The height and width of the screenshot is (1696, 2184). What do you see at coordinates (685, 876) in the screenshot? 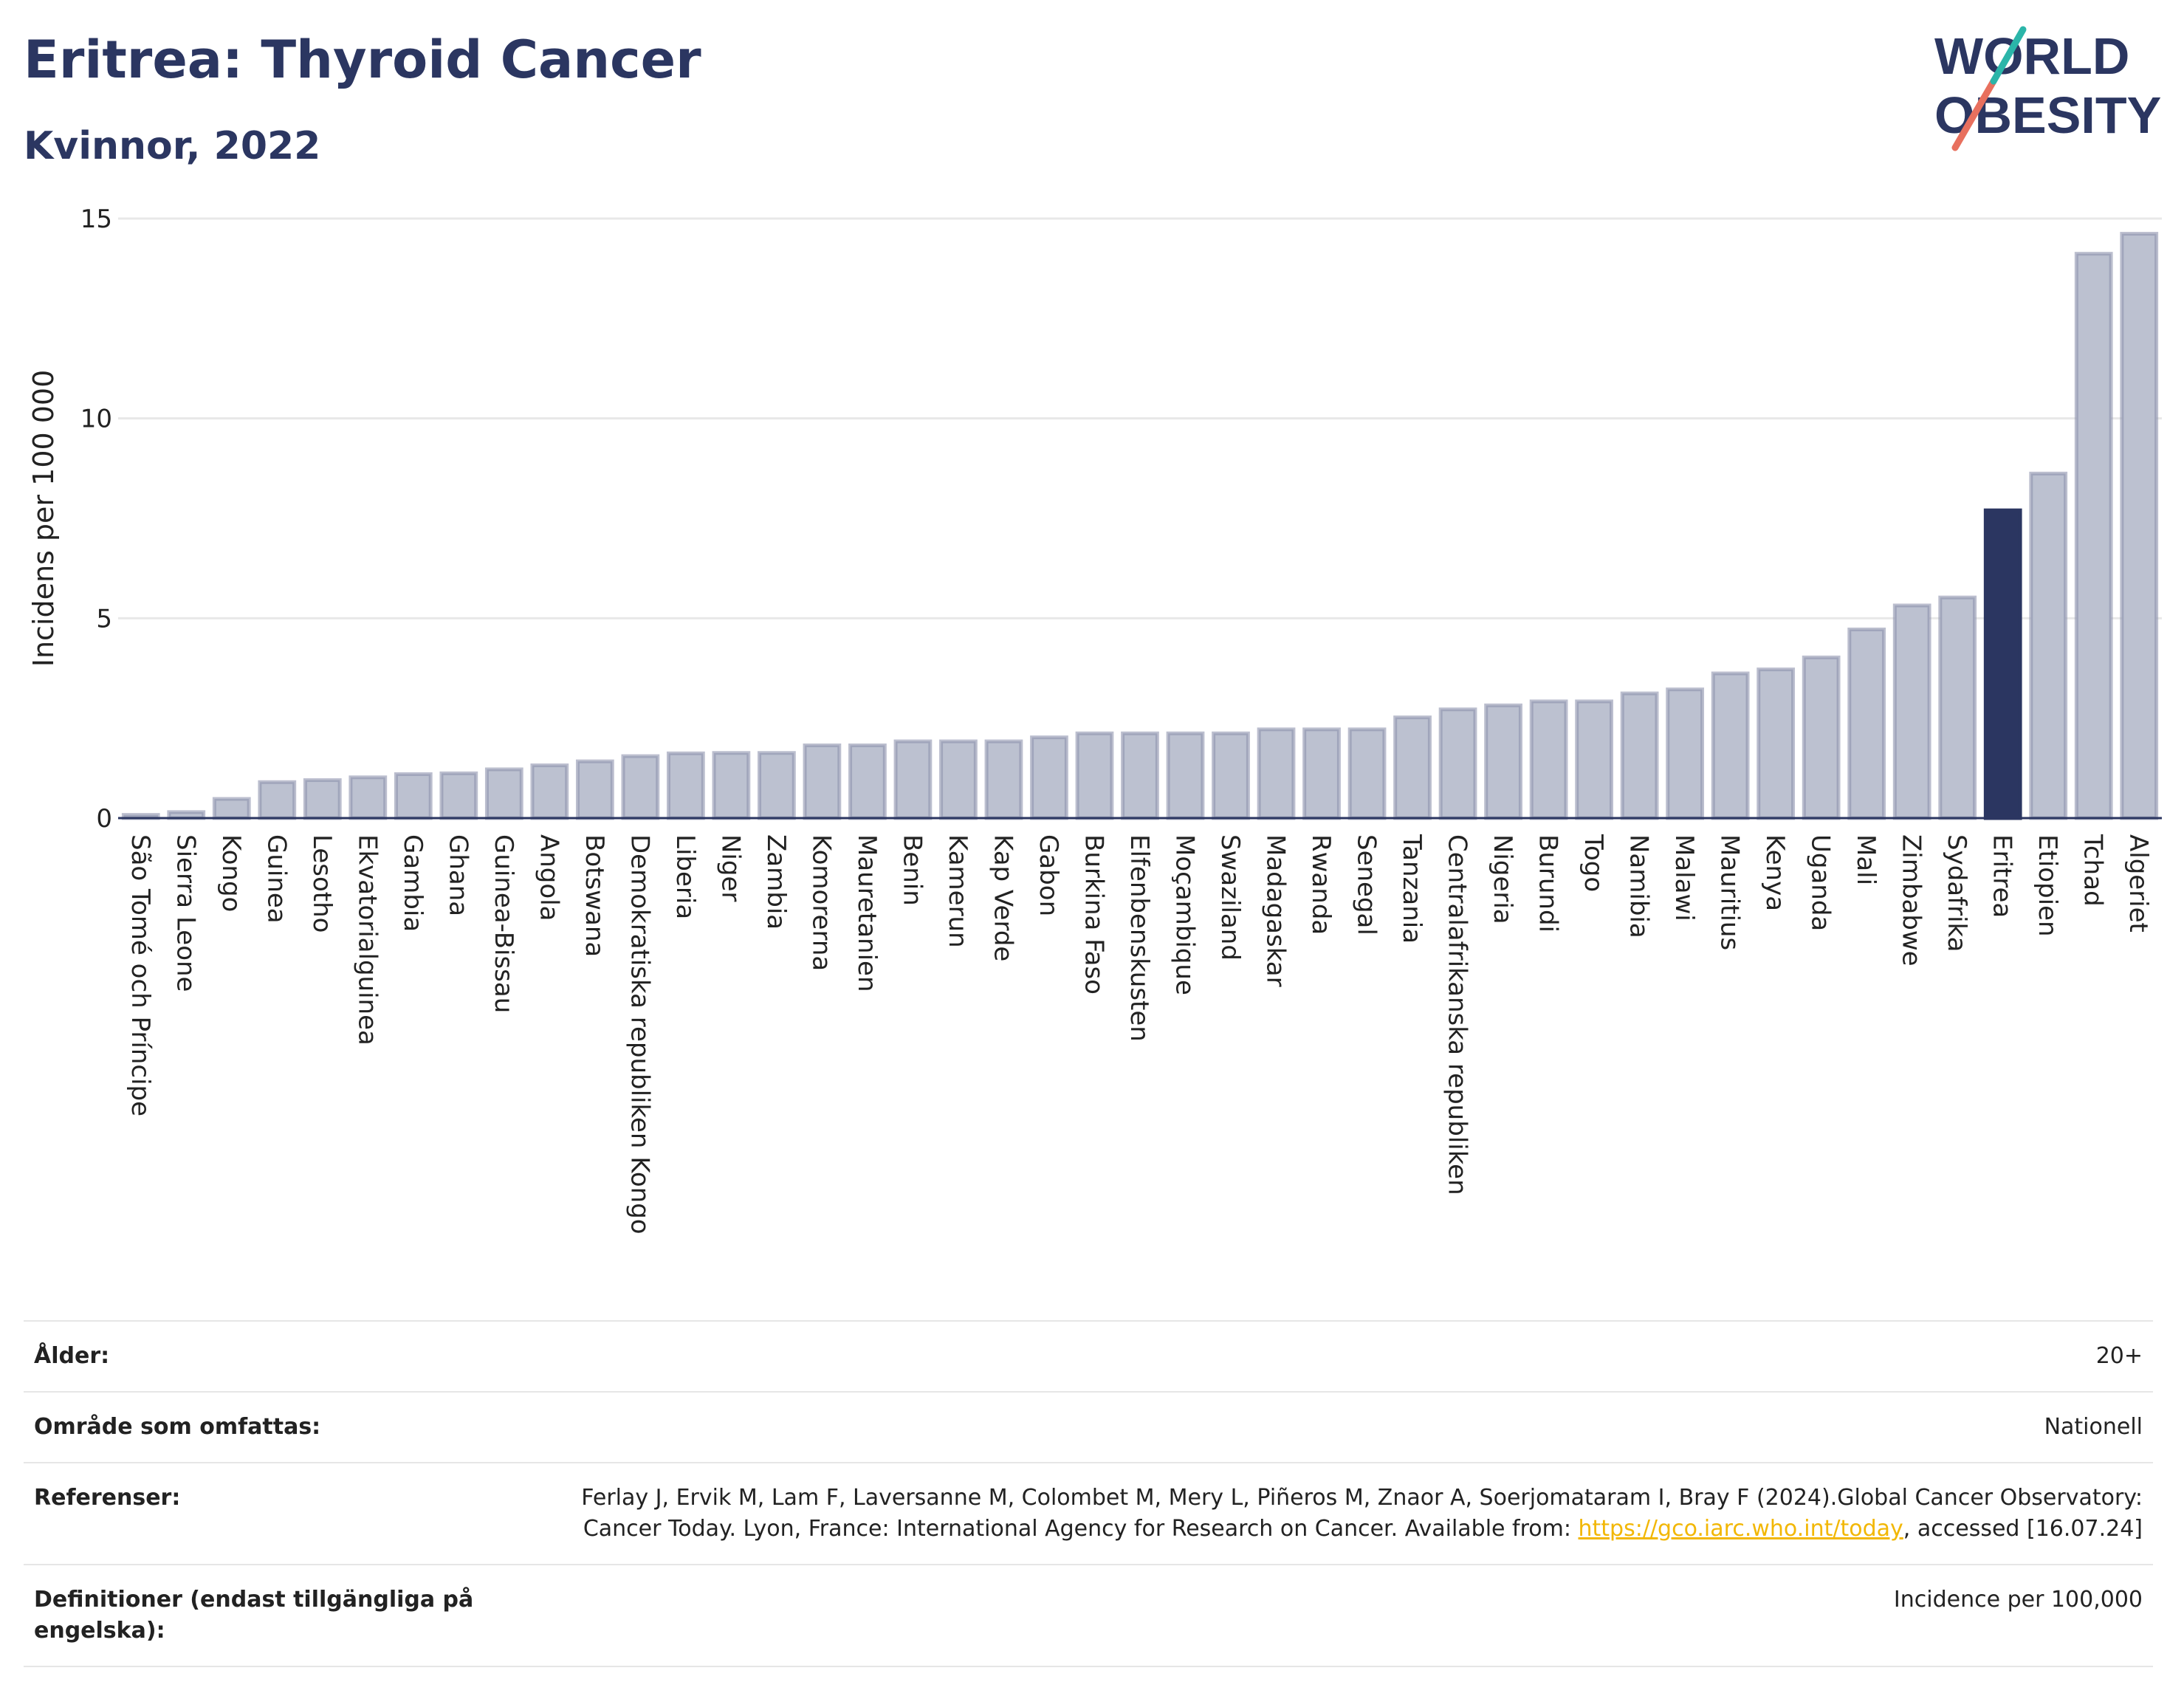
I see `x-tick-label: Liberia` at bounding box center [685, 876].